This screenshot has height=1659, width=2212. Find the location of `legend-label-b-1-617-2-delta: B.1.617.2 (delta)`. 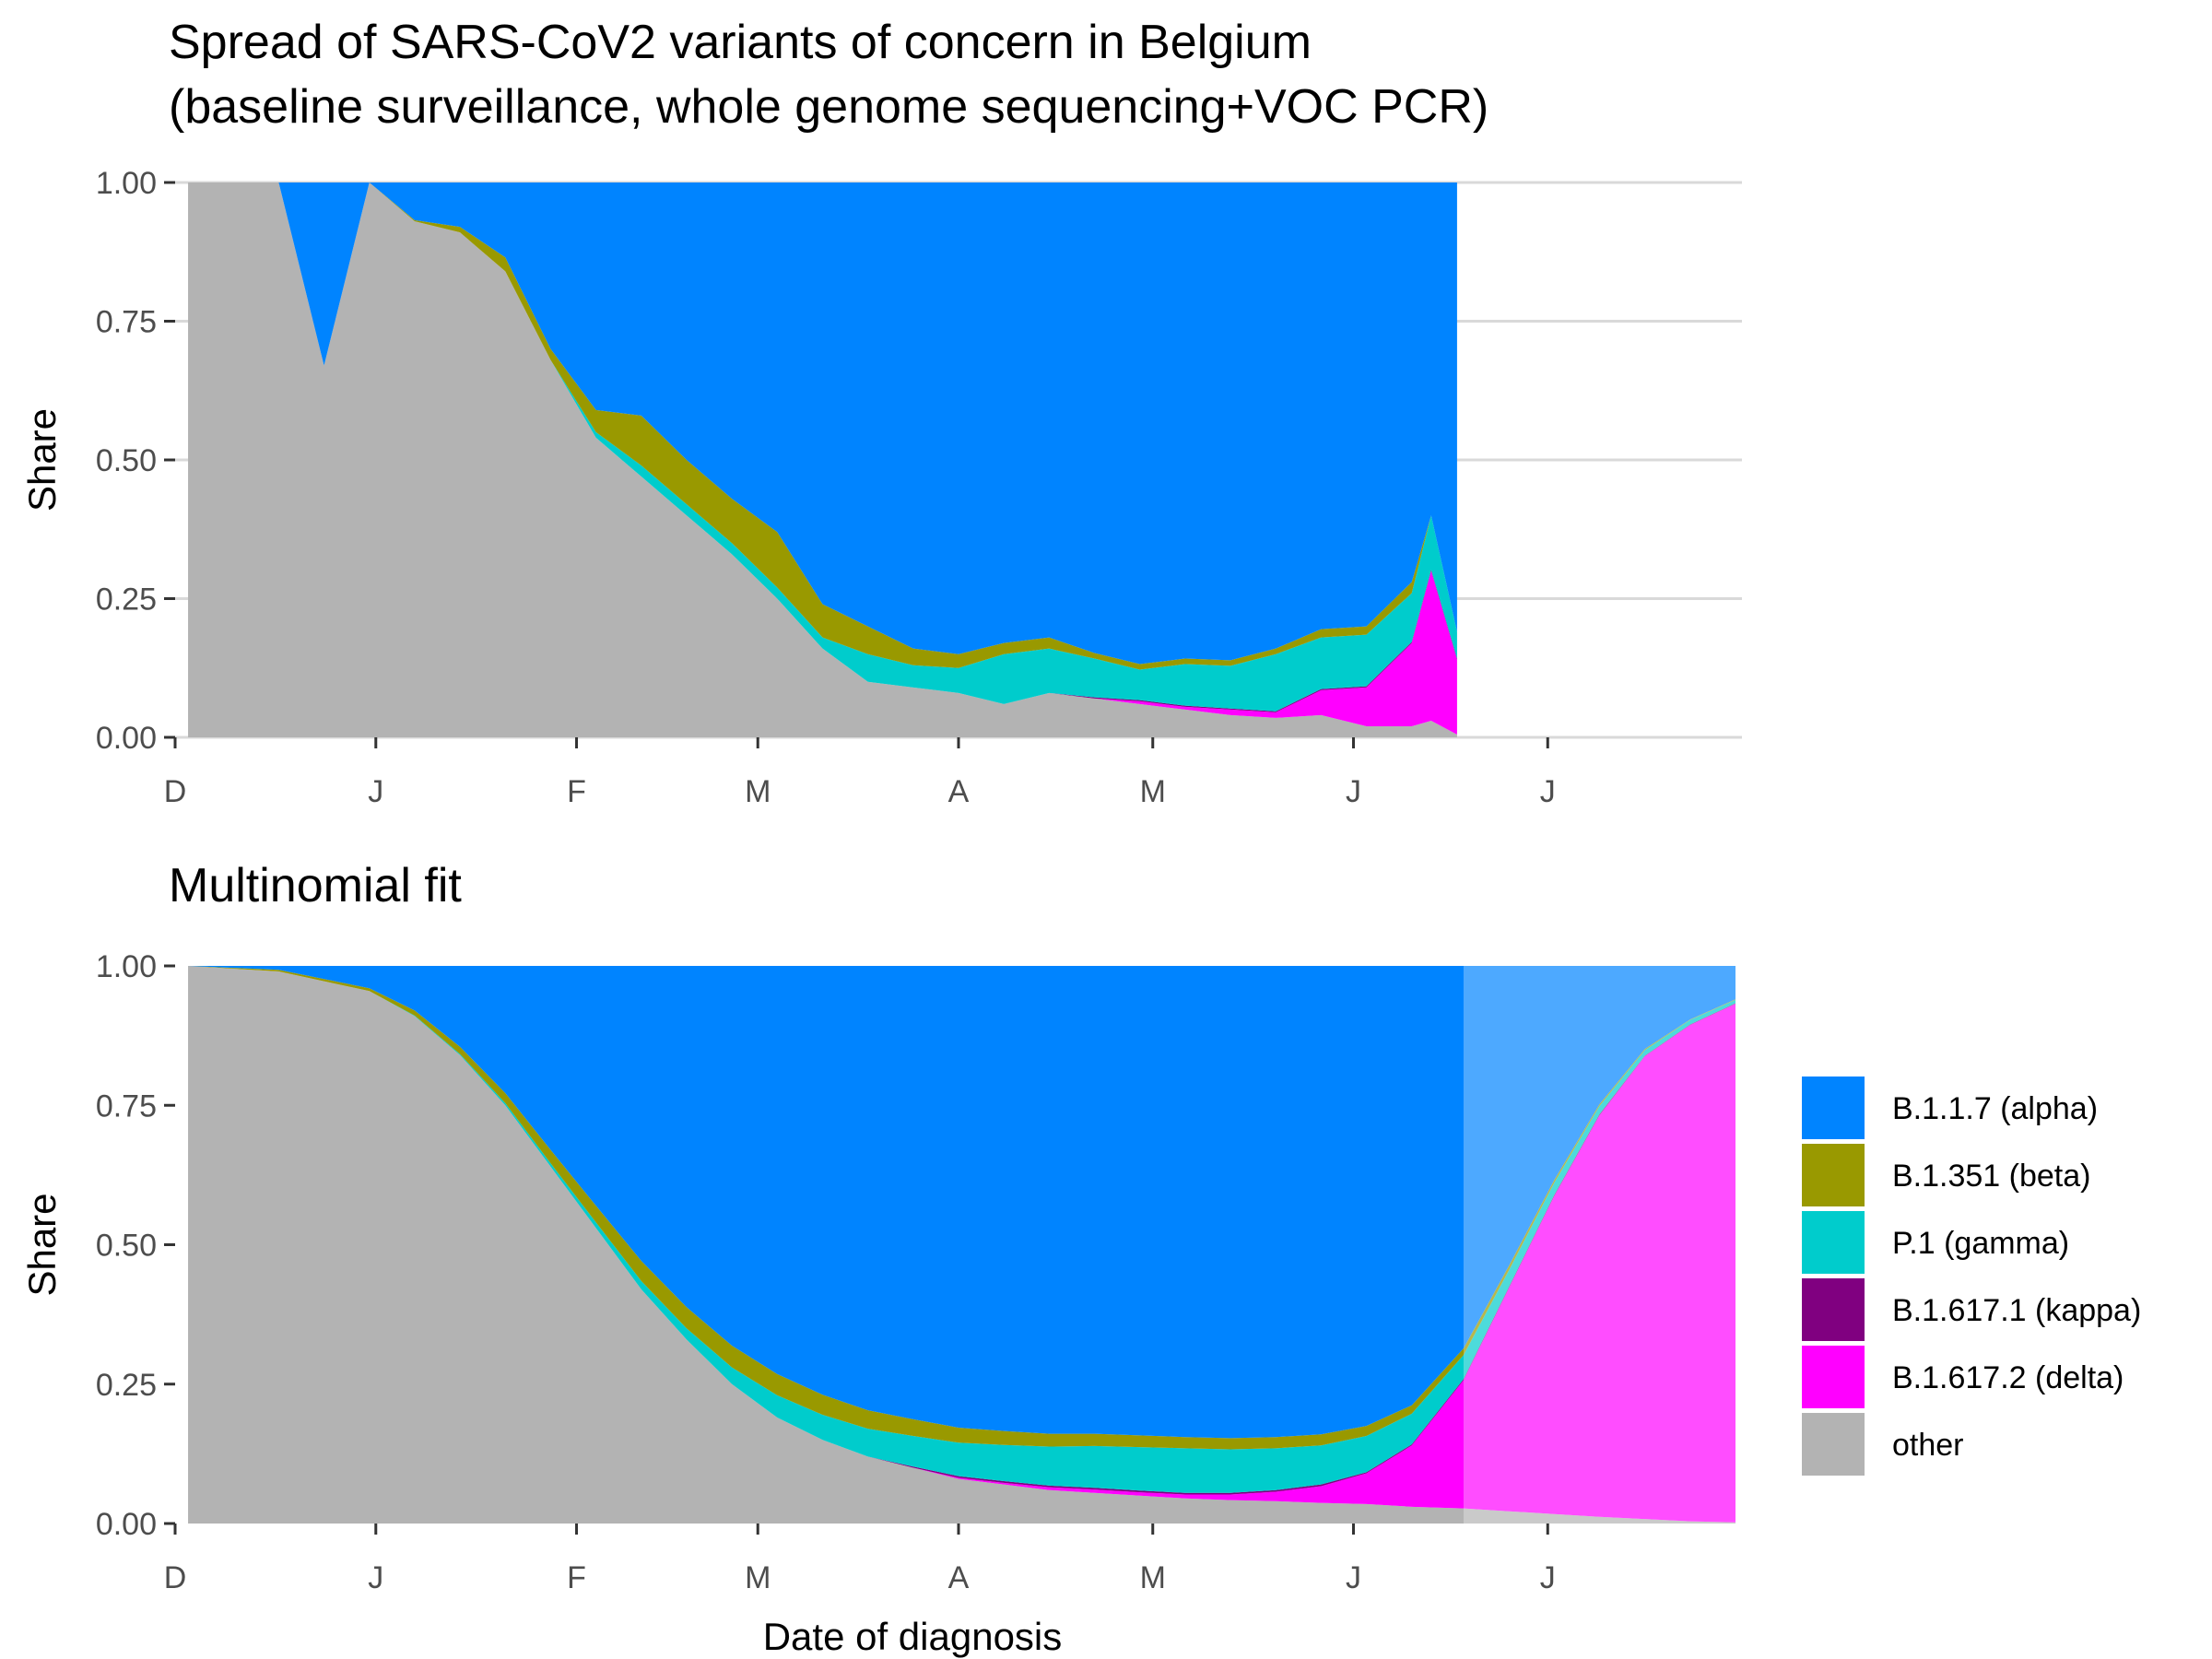

legend-label-b-1-617-2-delta: B.1.617.2 (delta) is located at coordinates (2008, 1377).